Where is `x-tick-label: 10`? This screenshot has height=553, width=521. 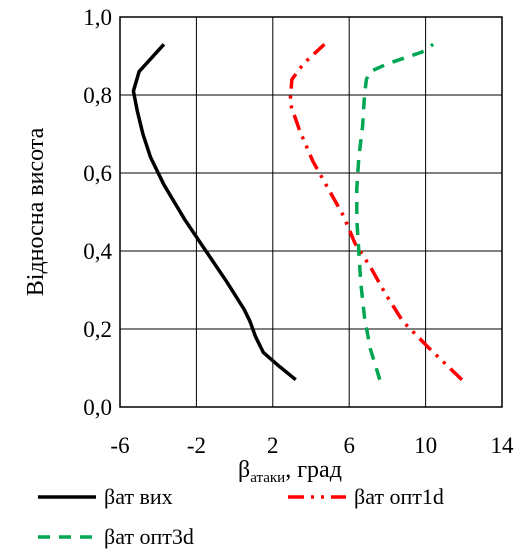
x-tick-label: 10 is located at coordinates (425, 445).